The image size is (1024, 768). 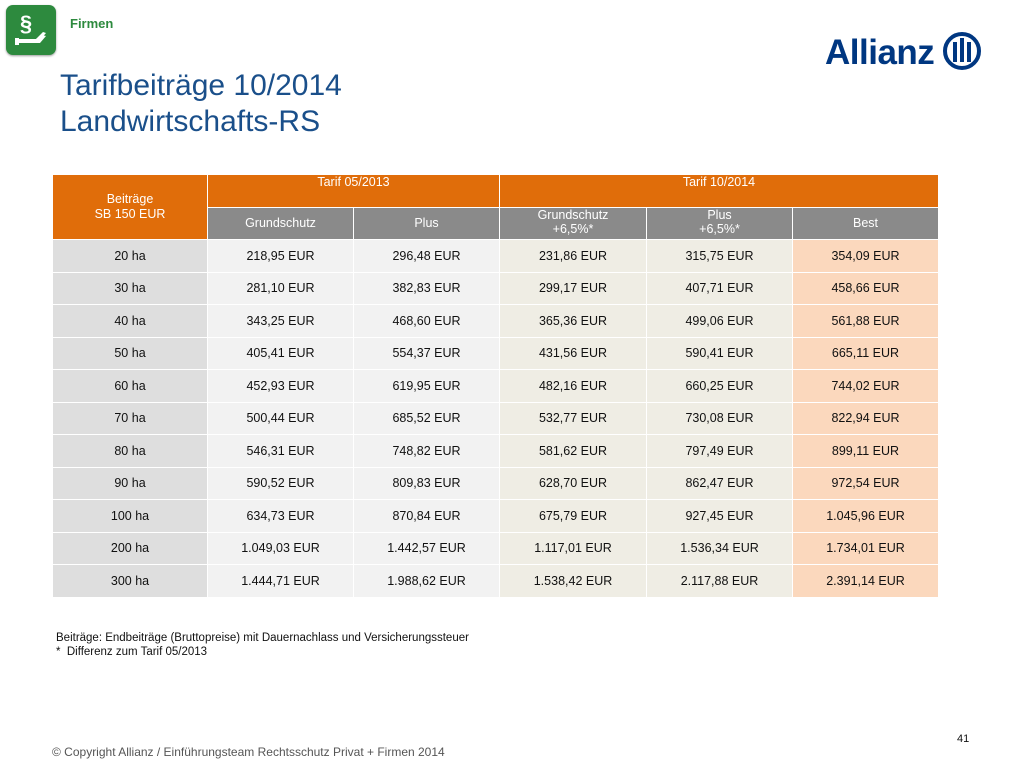 I want to click on table-cell: 499,06 EUR, so click(x=719, y=321).